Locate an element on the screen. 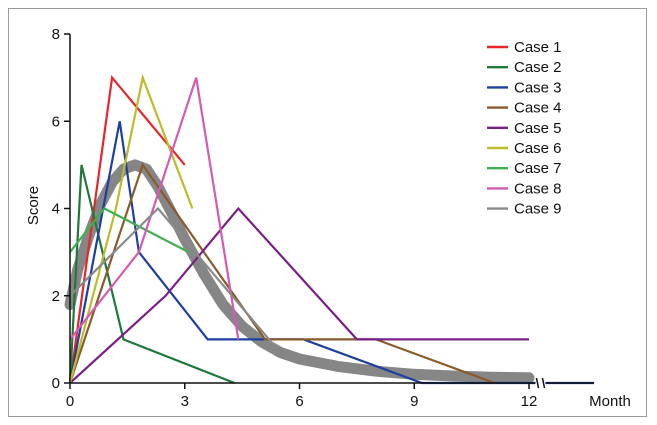 The image size is (657, 425). legend-label-case-1: Case 1 is located at coordinates (538, 47).